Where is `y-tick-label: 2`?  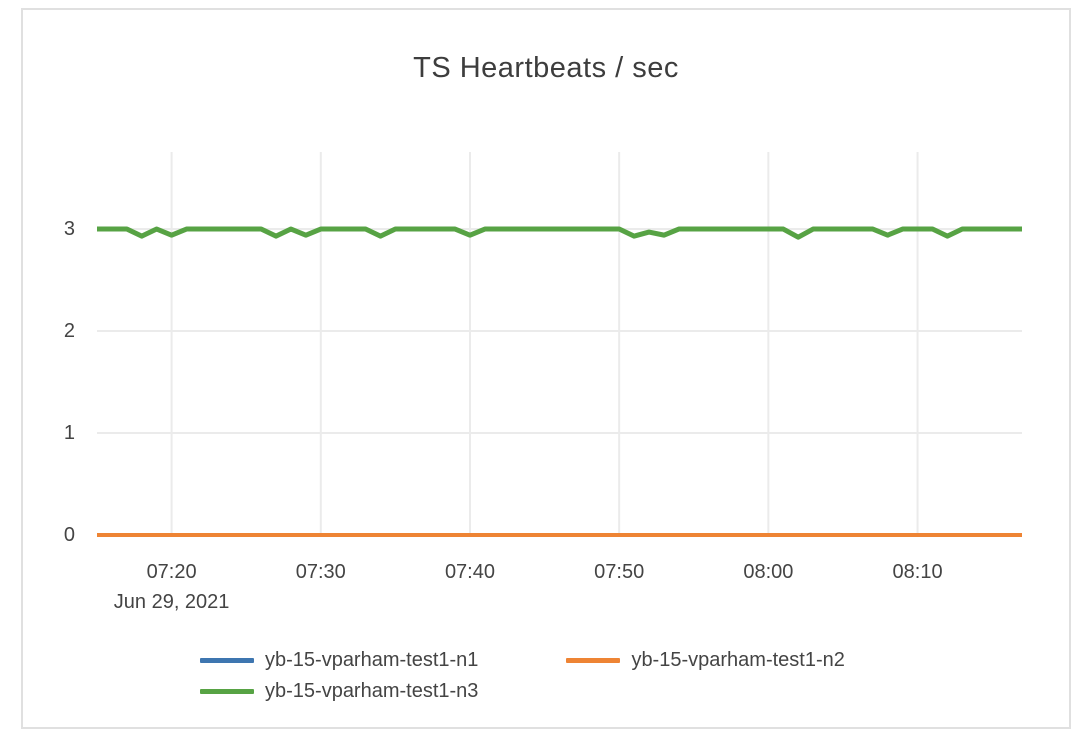 y-tick-label: 2 is located at coordinates (69, 331).